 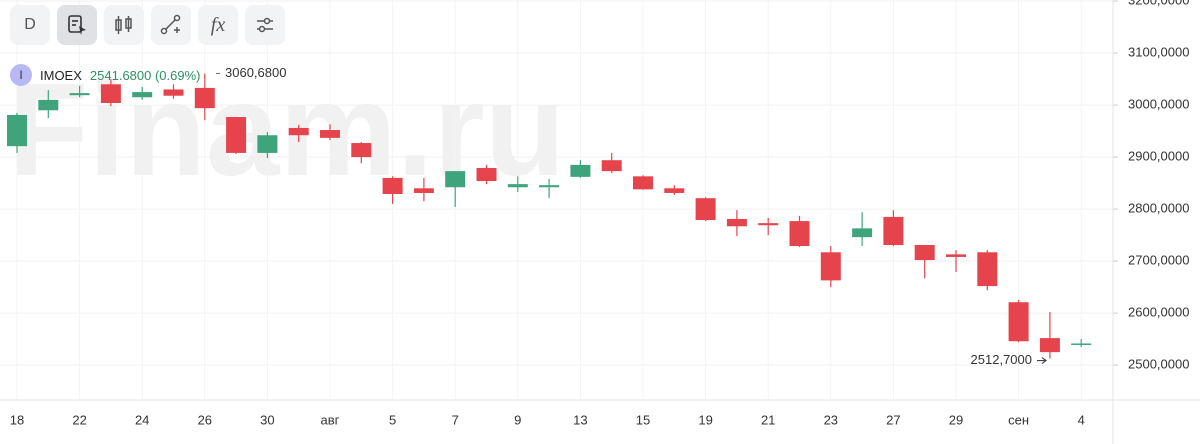 I want to click on cursor-tool, so click(x=77, y=25).